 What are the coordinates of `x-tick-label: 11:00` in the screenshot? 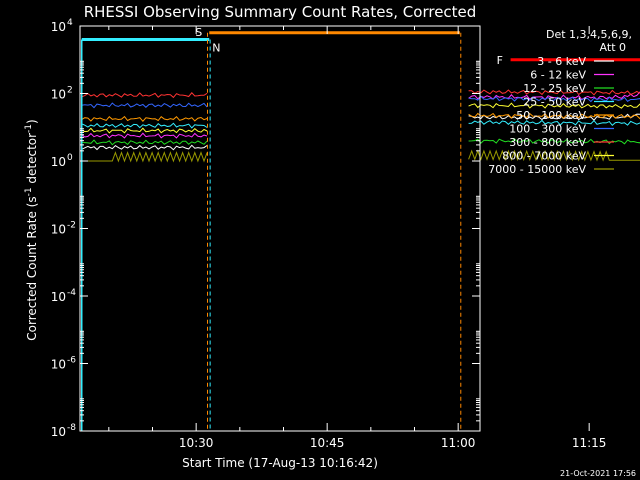 It's located at (458, 443).